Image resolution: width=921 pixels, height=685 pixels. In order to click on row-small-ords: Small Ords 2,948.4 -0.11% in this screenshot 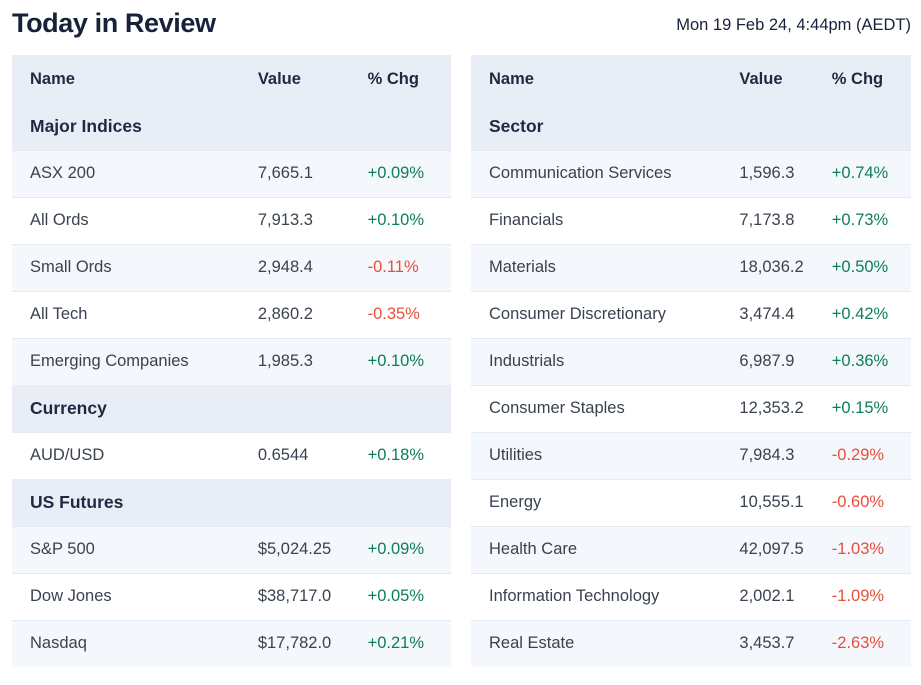, I will do `click(231, 267)`.